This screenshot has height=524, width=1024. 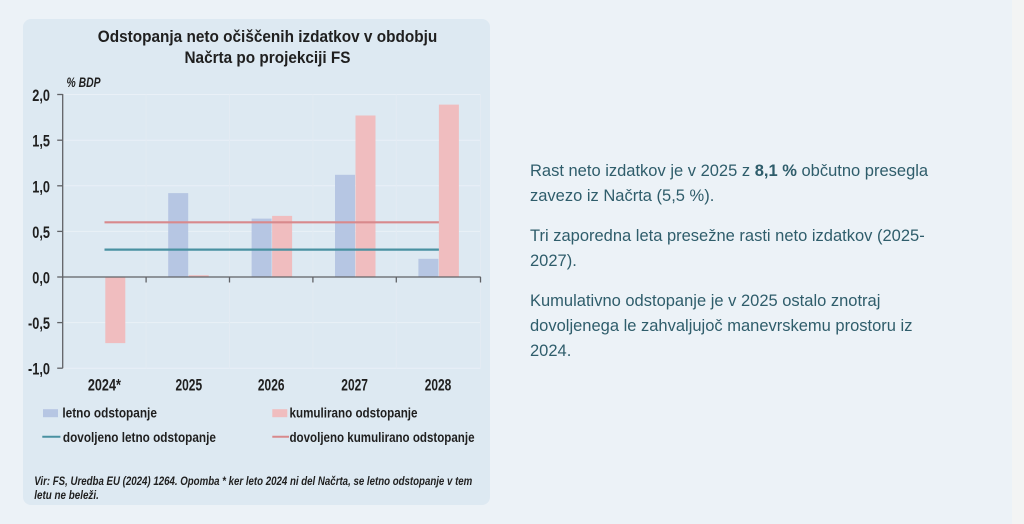 What do you see at coordinates (104, 385) in the screenshot?
I see `svg-text: 2024*` at bounding box center [104, 385].